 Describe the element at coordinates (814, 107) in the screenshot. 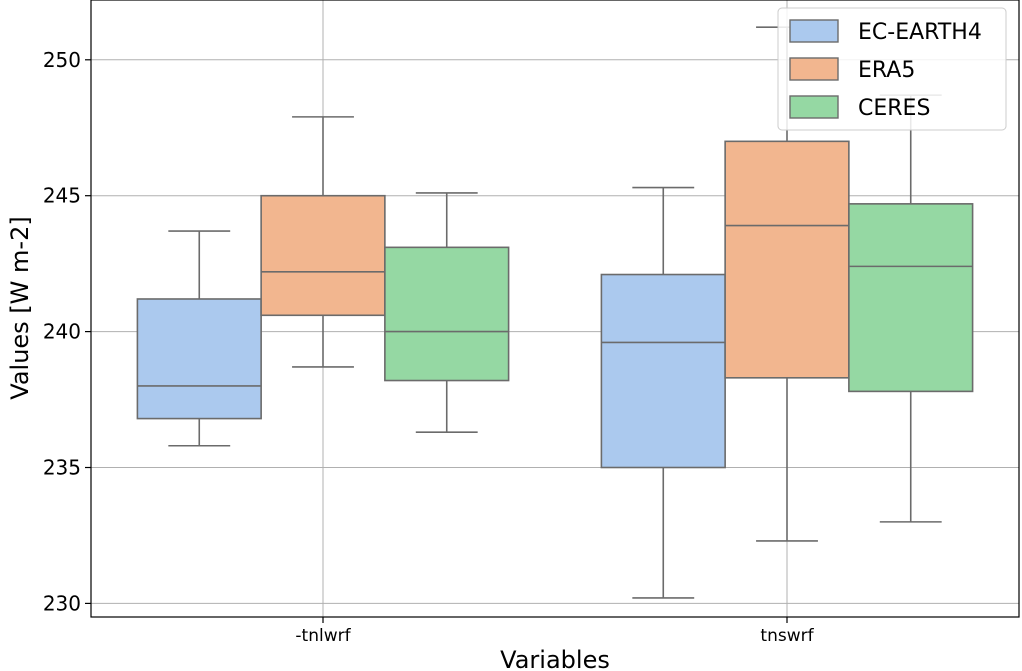

I see `legend-swatch-ceres` at that location.